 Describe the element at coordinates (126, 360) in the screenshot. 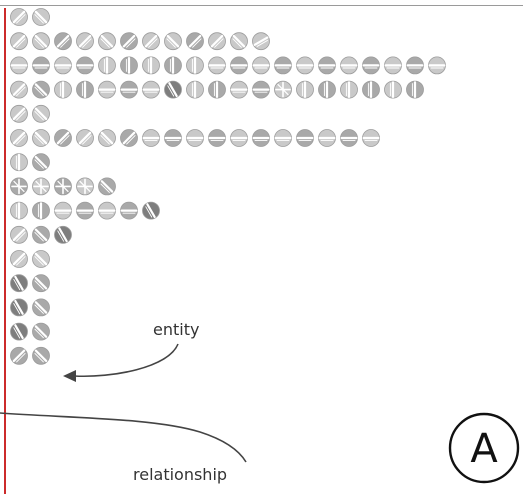

I see `entity-arrow` at that location.